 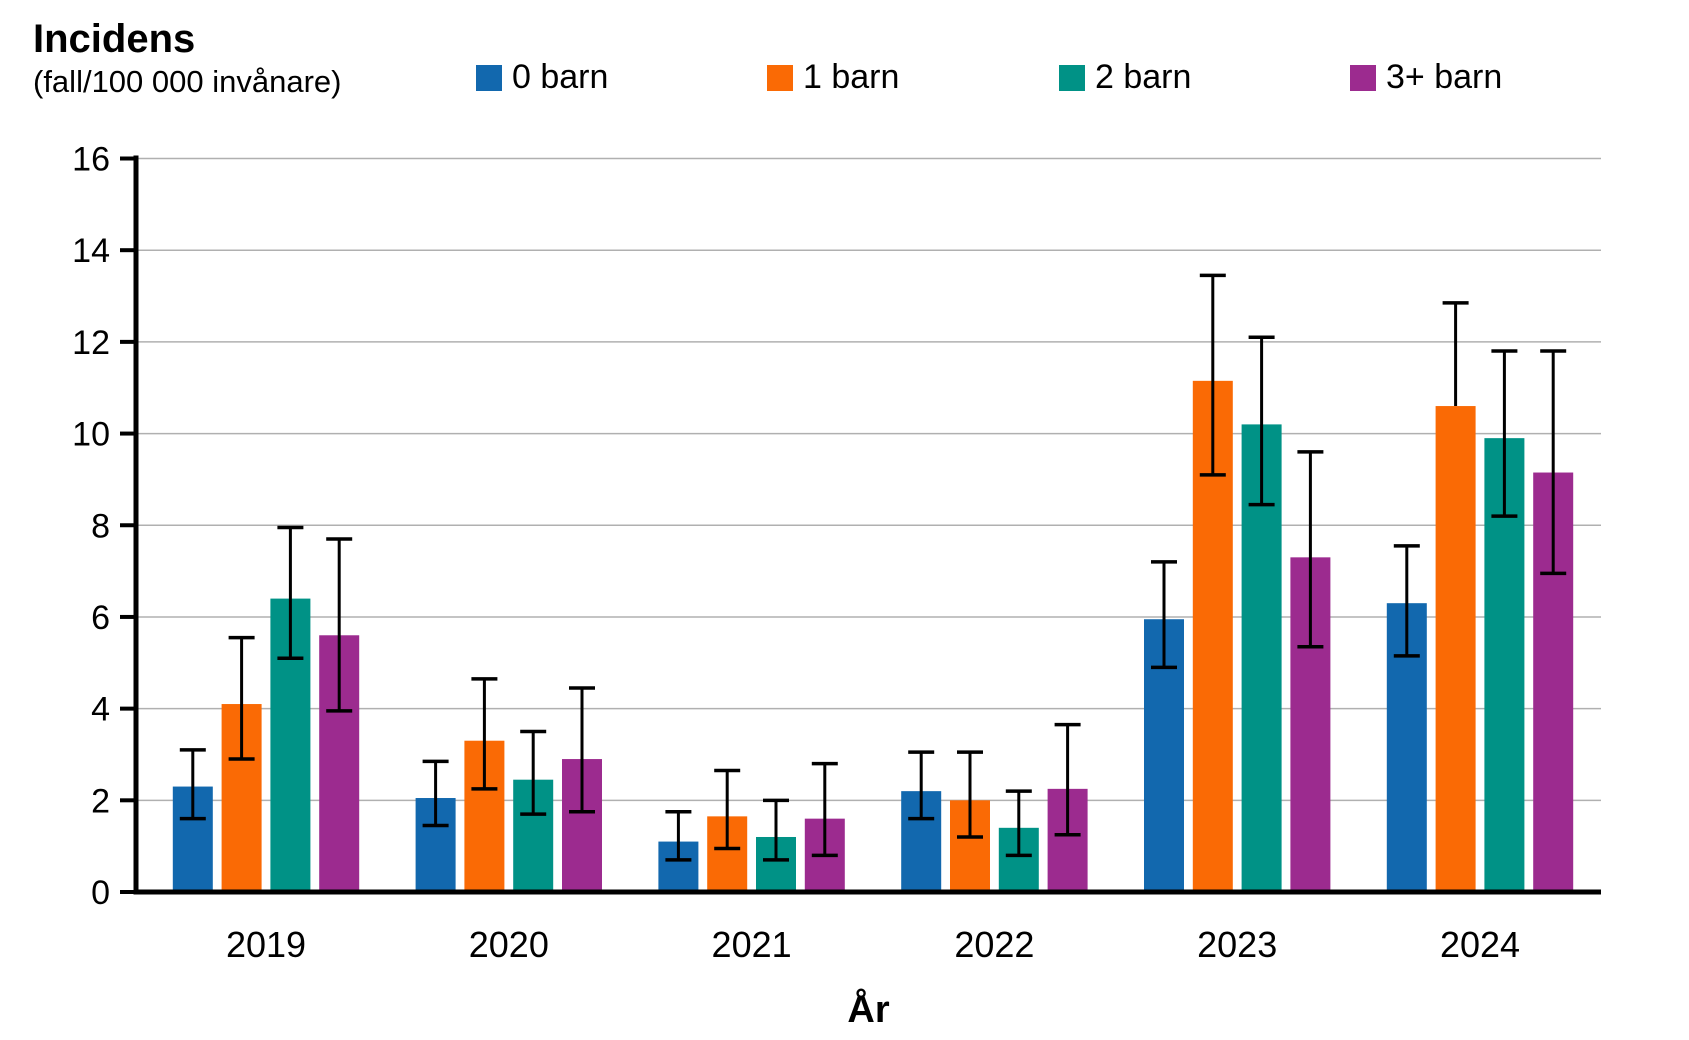 I want to click on legend-item-1barn: 1 barn, so click(x=833, y=77).